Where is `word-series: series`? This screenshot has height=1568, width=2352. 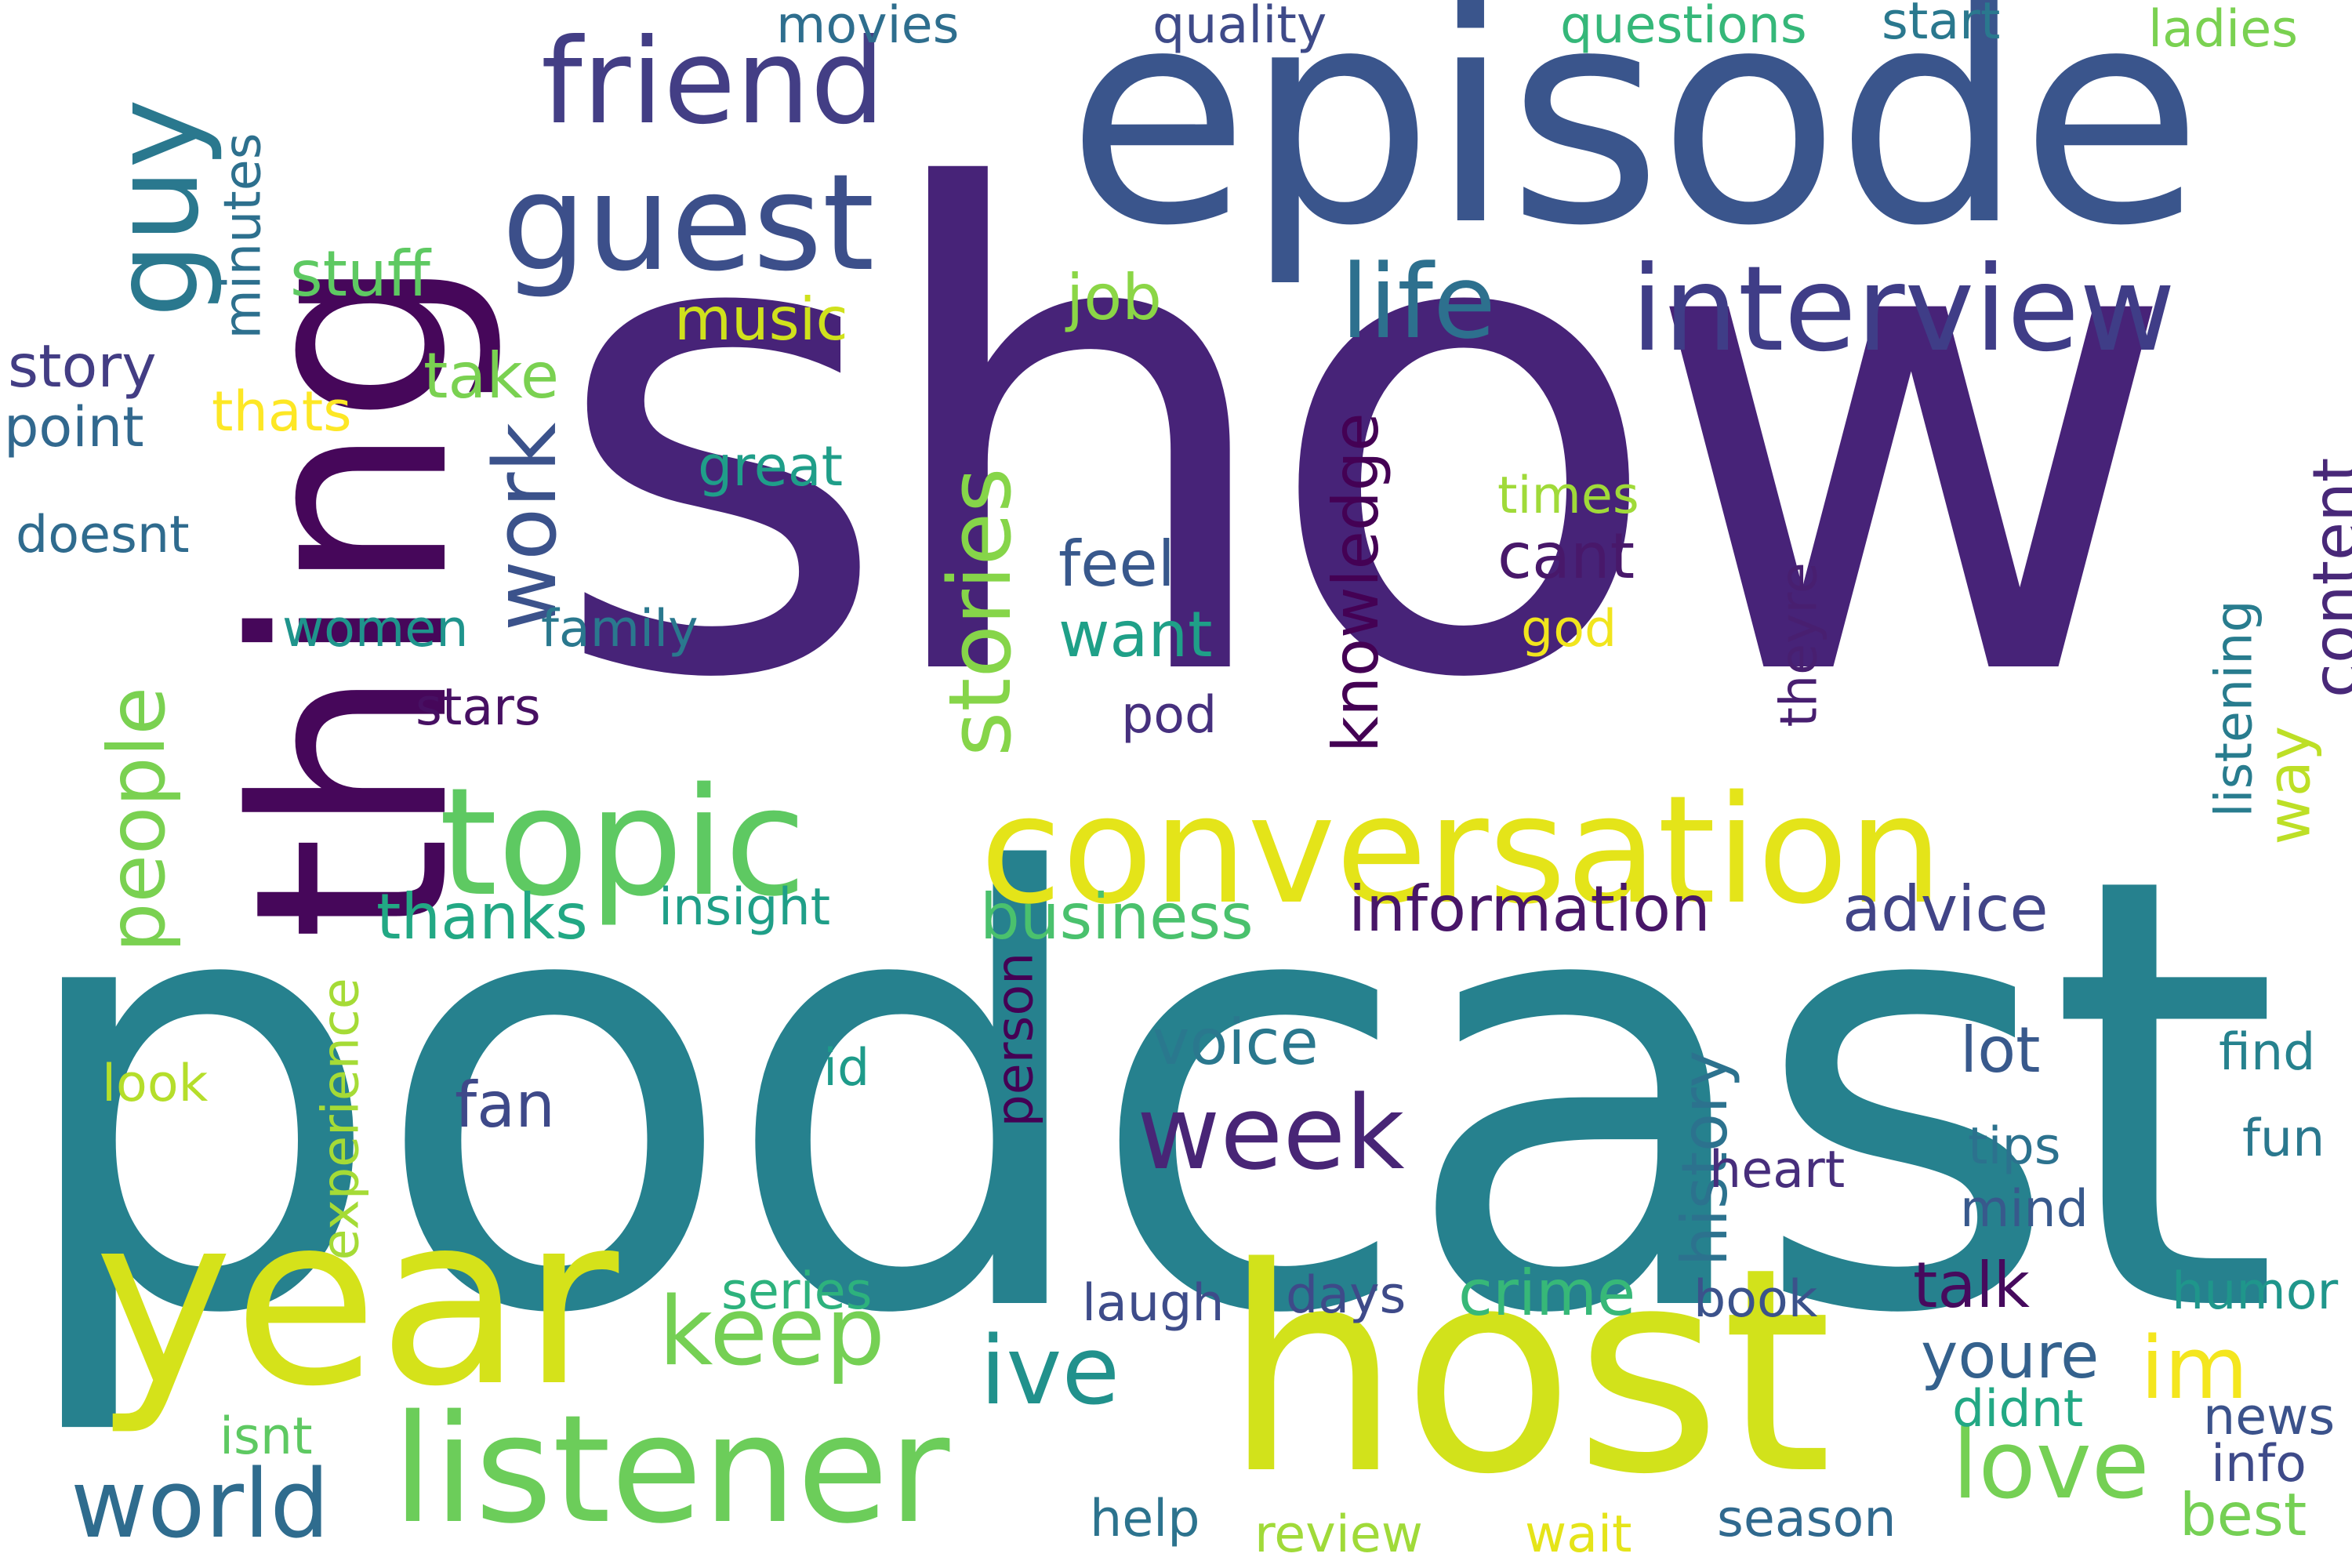 word-series: series is located at coordinates (797, 1291).